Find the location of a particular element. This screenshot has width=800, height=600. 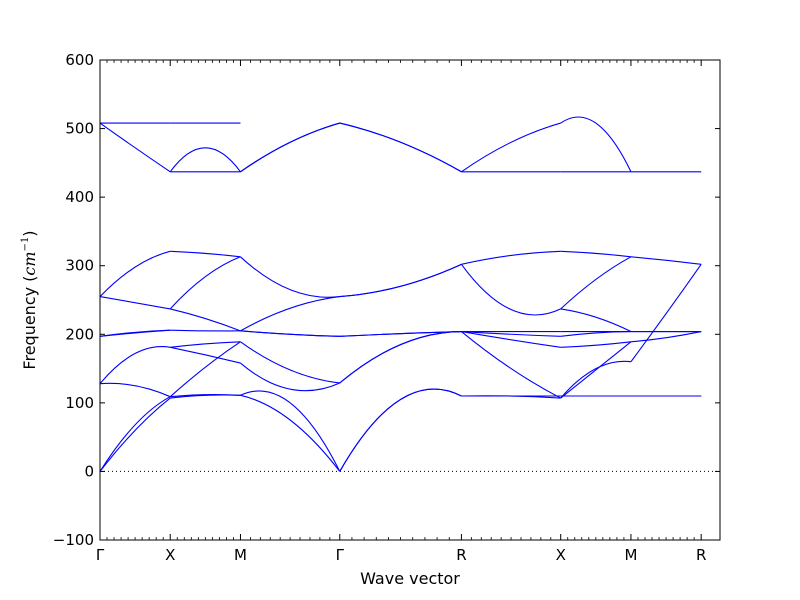

y-axis-label: Frequency (cm−1) is located at coordinates (29, 299).